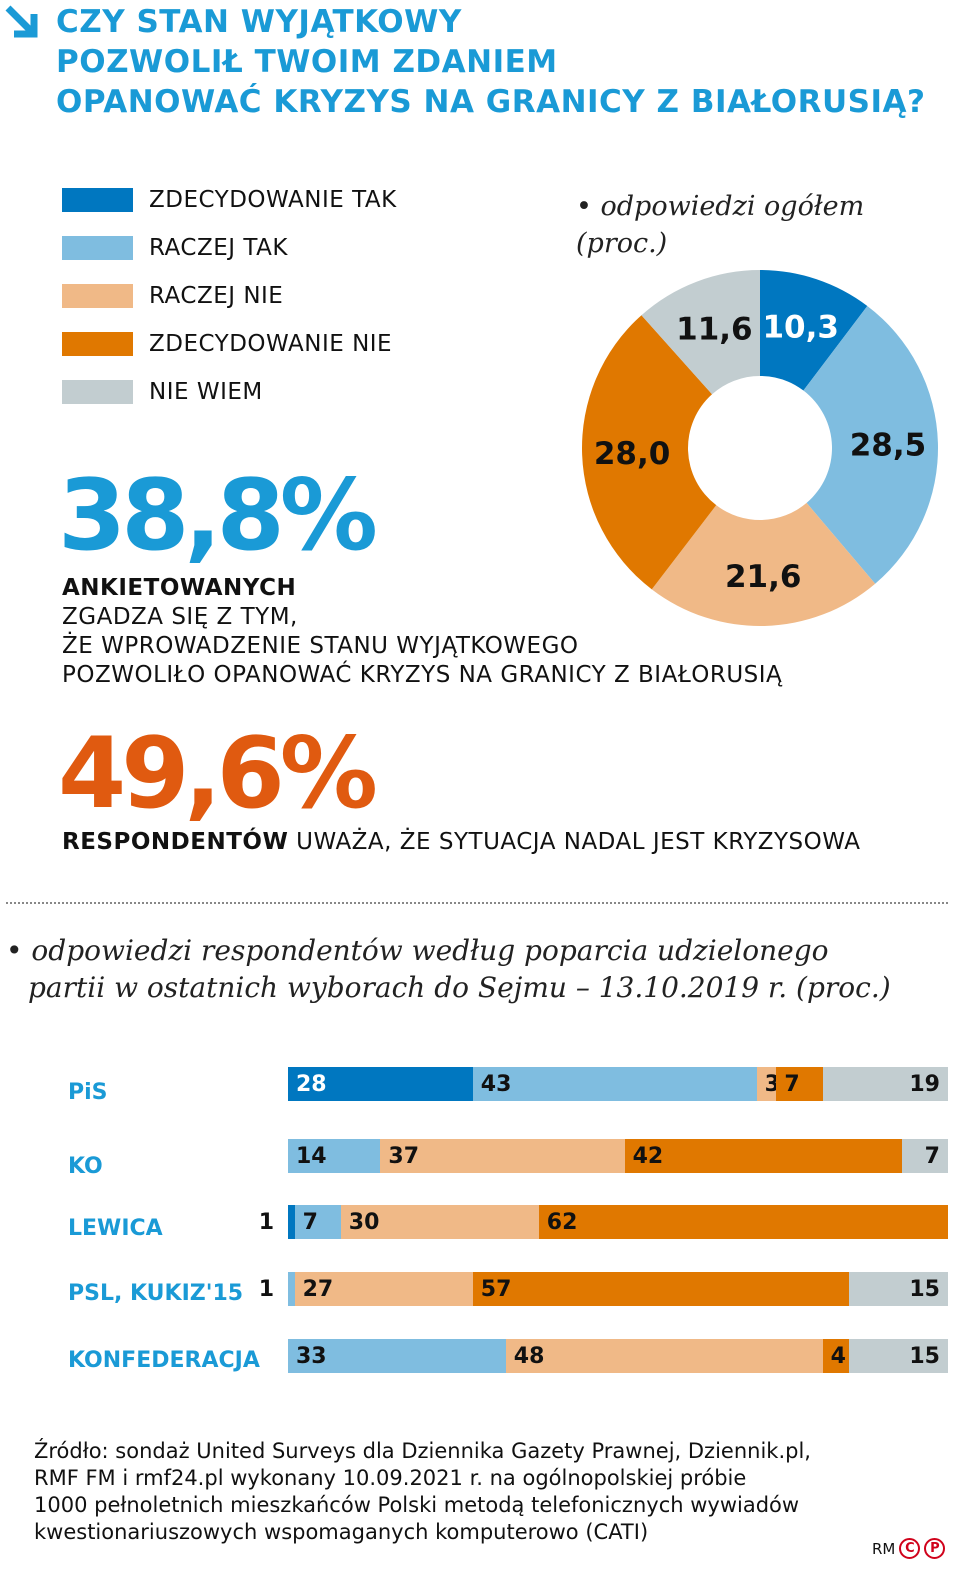 The image size is (970, 1571). What do you see at coordinates (614, 1084) in the screenshot?
I see `bar-segment: 43` at bounding box center [614, 1084].